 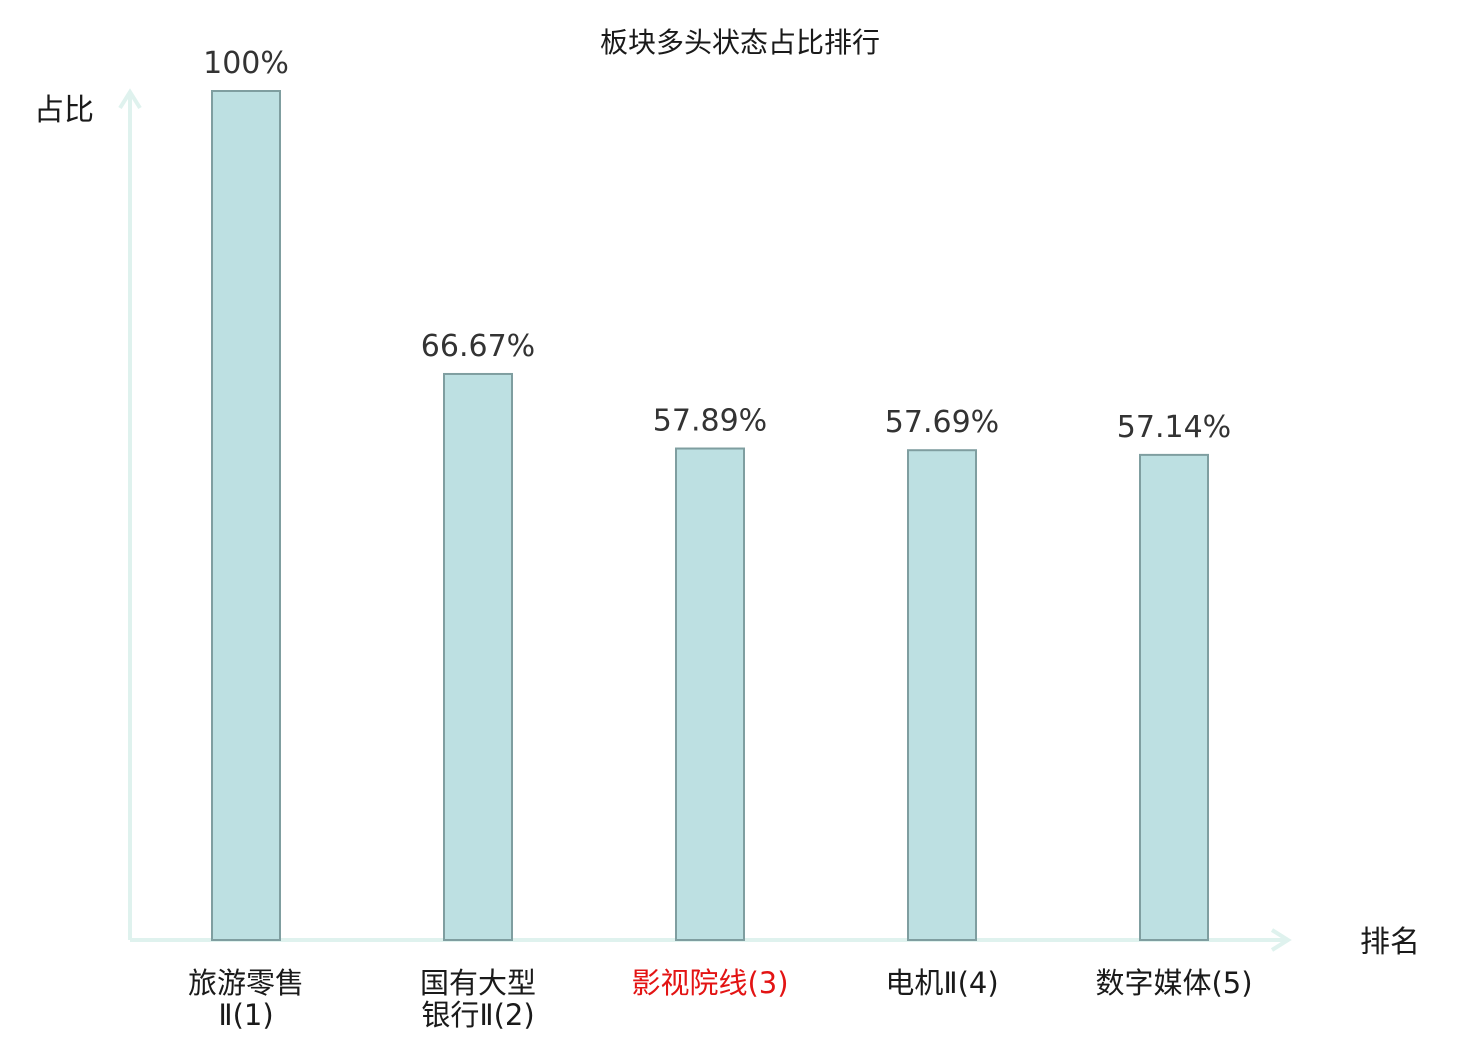 I want to click on y-axis-arrow, so click(x=130, y=99).